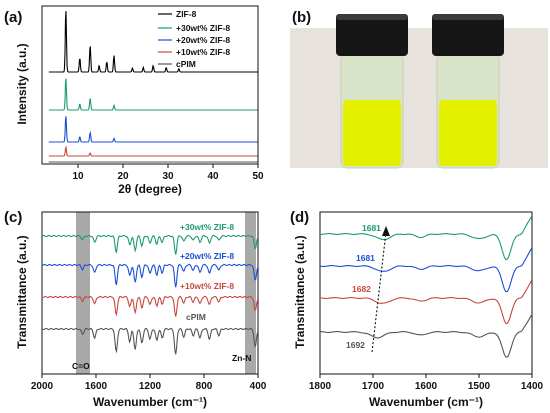 This screenshot has width=550, height=413. I want to click on vial-b2-cap-rim, so click(468, 17).